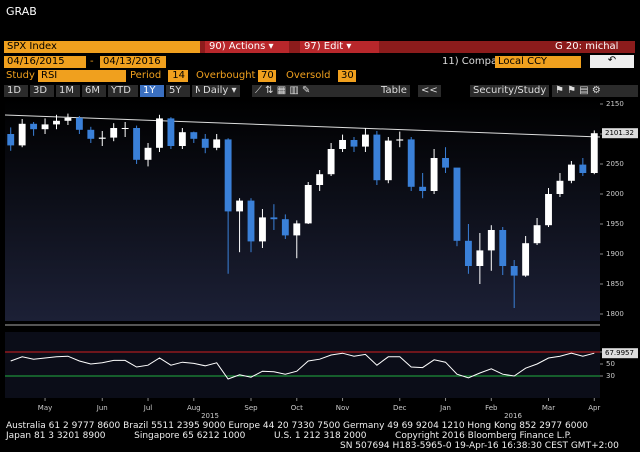 Image resolution: width=640 pixels, height=452 pixels. Describe the element at coordinates (20, 75) in the screenshot. I see `study-label: Study` at that location.